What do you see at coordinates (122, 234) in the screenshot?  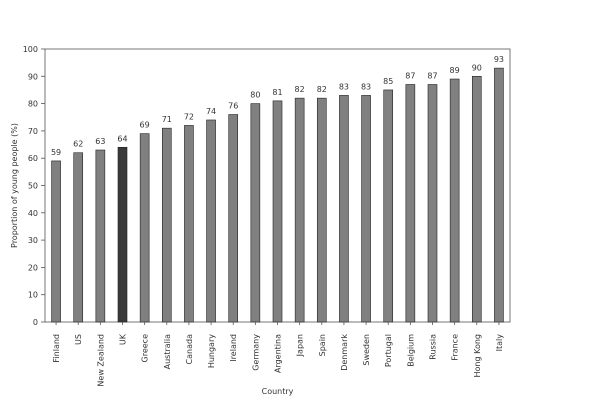 I see `bar-uk` at bounding box center [122, 234].